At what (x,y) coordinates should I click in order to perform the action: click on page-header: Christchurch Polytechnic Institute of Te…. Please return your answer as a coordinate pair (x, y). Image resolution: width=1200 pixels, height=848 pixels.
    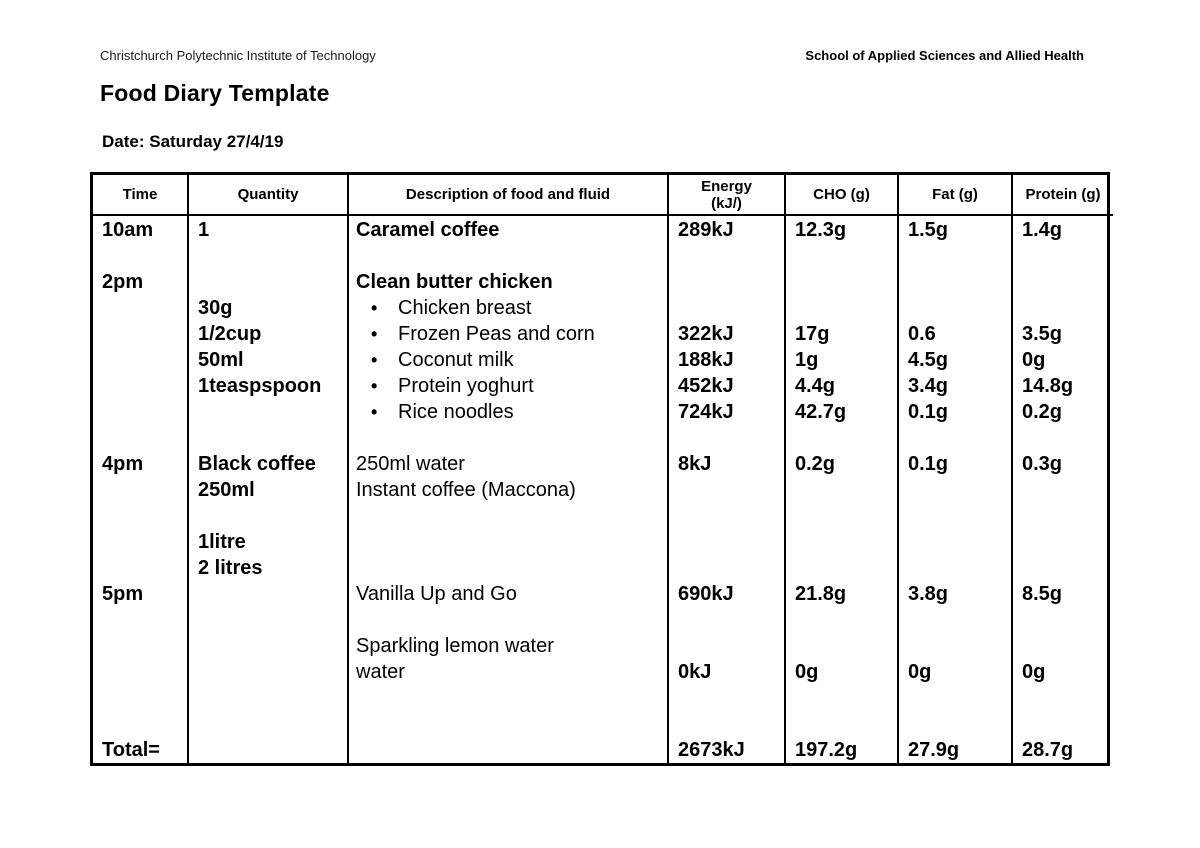
    Looking at the image, I should click on (592, 55).